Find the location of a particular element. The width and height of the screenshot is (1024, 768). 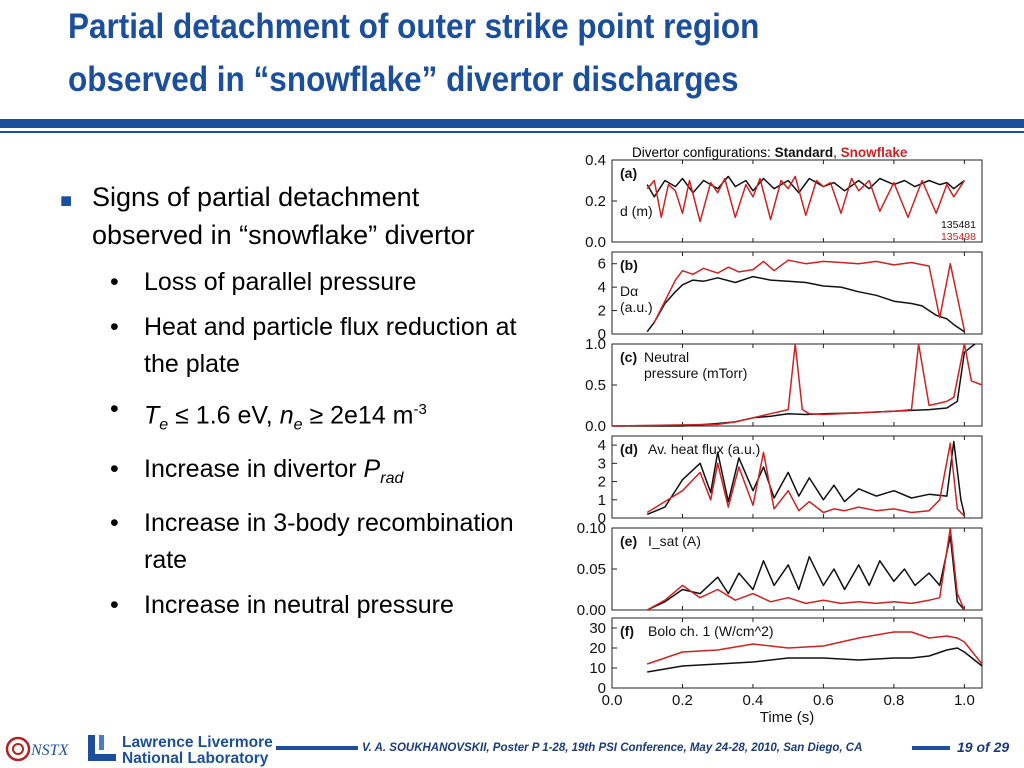

series-snowflake-c is located at coordinates (797, 385).